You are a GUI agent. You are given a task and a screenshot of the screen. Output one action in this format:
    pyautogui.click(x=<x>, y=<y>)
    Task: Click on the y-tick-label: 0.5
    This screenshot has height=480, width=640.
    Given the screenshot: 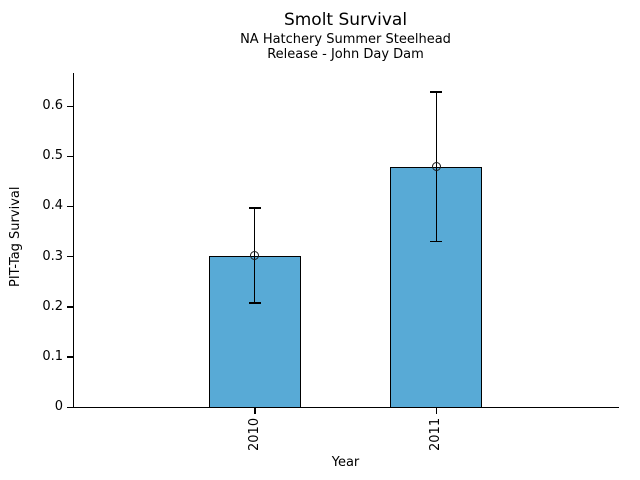 What is the action you would take?
    pyautogui.click(x=52, y=156)
    